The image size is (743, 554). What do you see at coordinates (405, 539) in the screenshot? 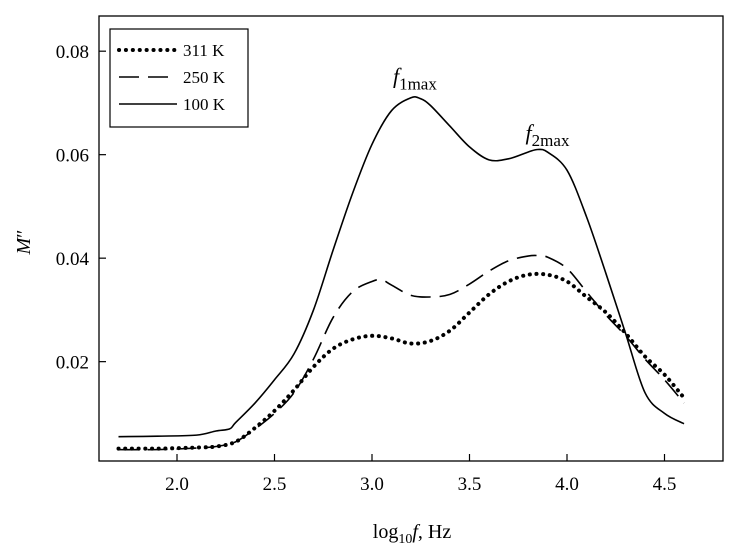
I see `x-axis-title-sub: 10` at bounding box center [405, 539].